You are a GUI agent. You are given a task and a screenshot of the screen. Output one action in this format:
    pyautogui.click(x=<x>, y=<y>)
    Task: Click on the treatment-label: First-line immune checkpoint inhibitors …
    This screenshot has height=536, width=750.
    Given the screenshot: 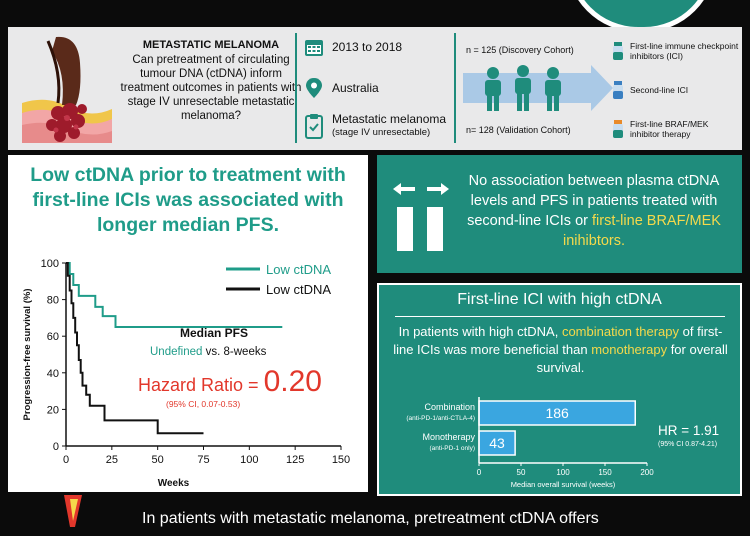 What is the action you would take?
    pyautogui.click(x=684, y=51)
    